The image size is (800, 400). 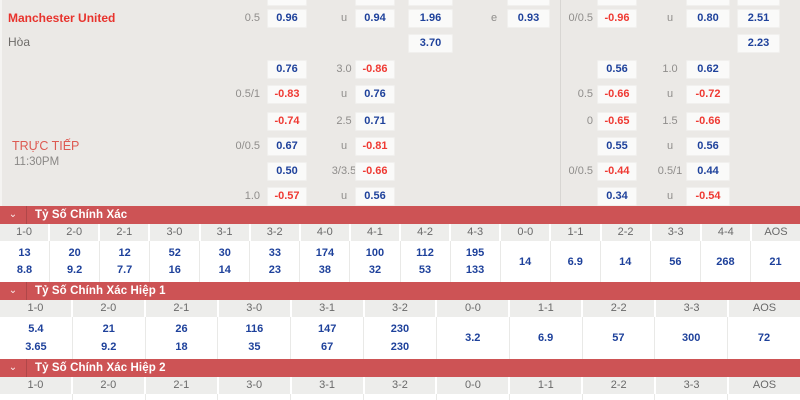 What do you see at coordinates (708, 94) in the screenshot?
I see `odds-cell: -0.72` at bounding box center [708, 94].